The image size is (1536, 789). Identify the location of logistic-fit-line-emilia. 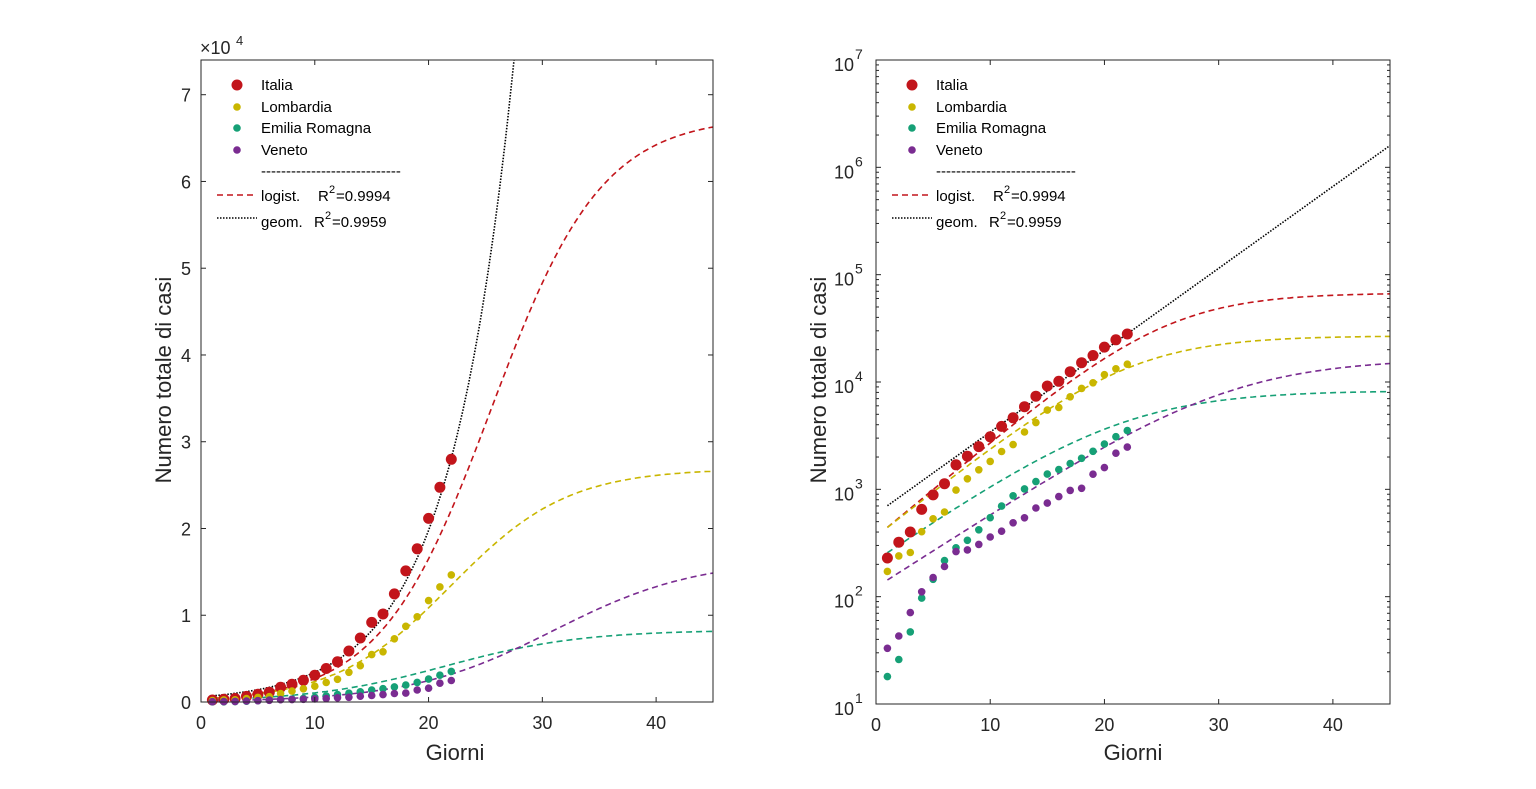
(462, 665).